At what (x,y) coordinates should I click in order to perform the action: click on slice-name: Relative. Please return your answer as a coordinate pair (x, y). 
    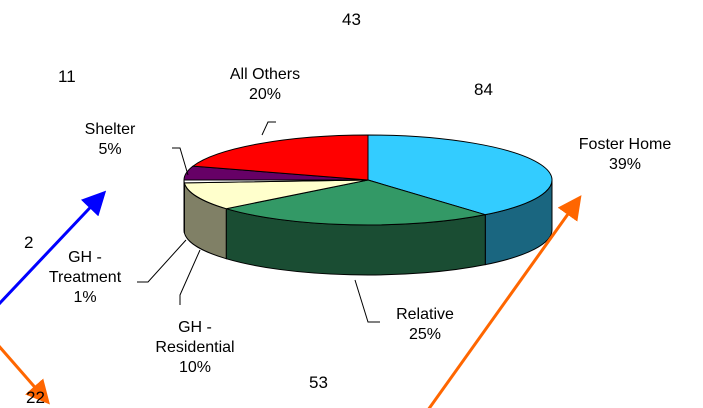
    Looking at the image, I should click on (425, 314).